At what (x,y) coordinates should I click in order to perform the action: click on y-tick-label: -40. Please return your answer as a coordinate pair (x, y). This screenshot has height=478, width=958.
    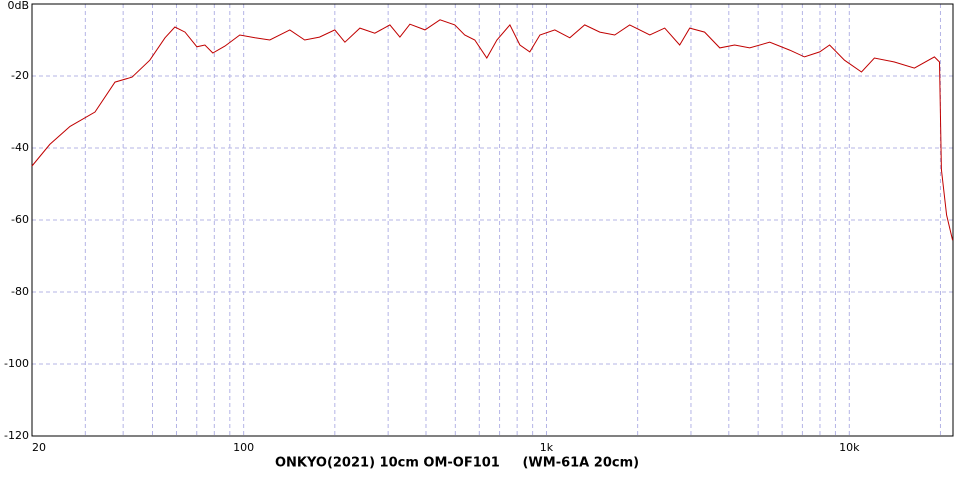
    Looking at the image, I should click on (20, 147).